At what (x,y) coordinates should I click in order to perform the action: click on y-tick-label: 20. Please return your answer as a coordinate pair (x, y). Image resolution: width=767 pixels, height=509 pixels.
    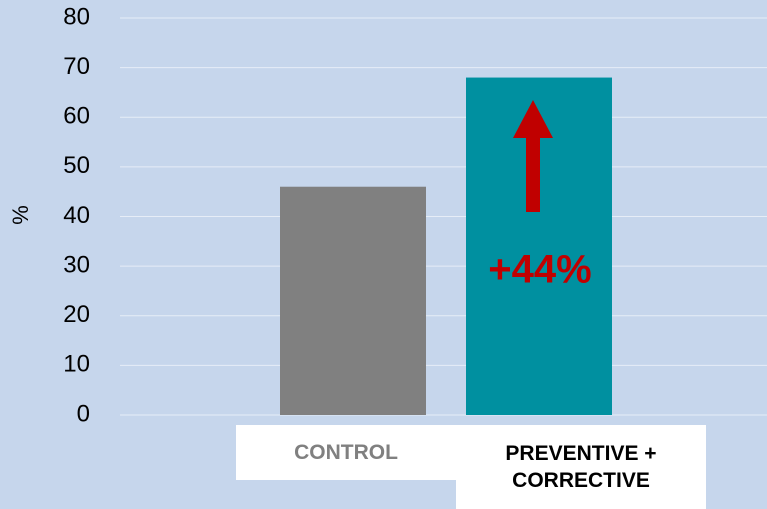
    Looking at the image, I should click on (76, 314).